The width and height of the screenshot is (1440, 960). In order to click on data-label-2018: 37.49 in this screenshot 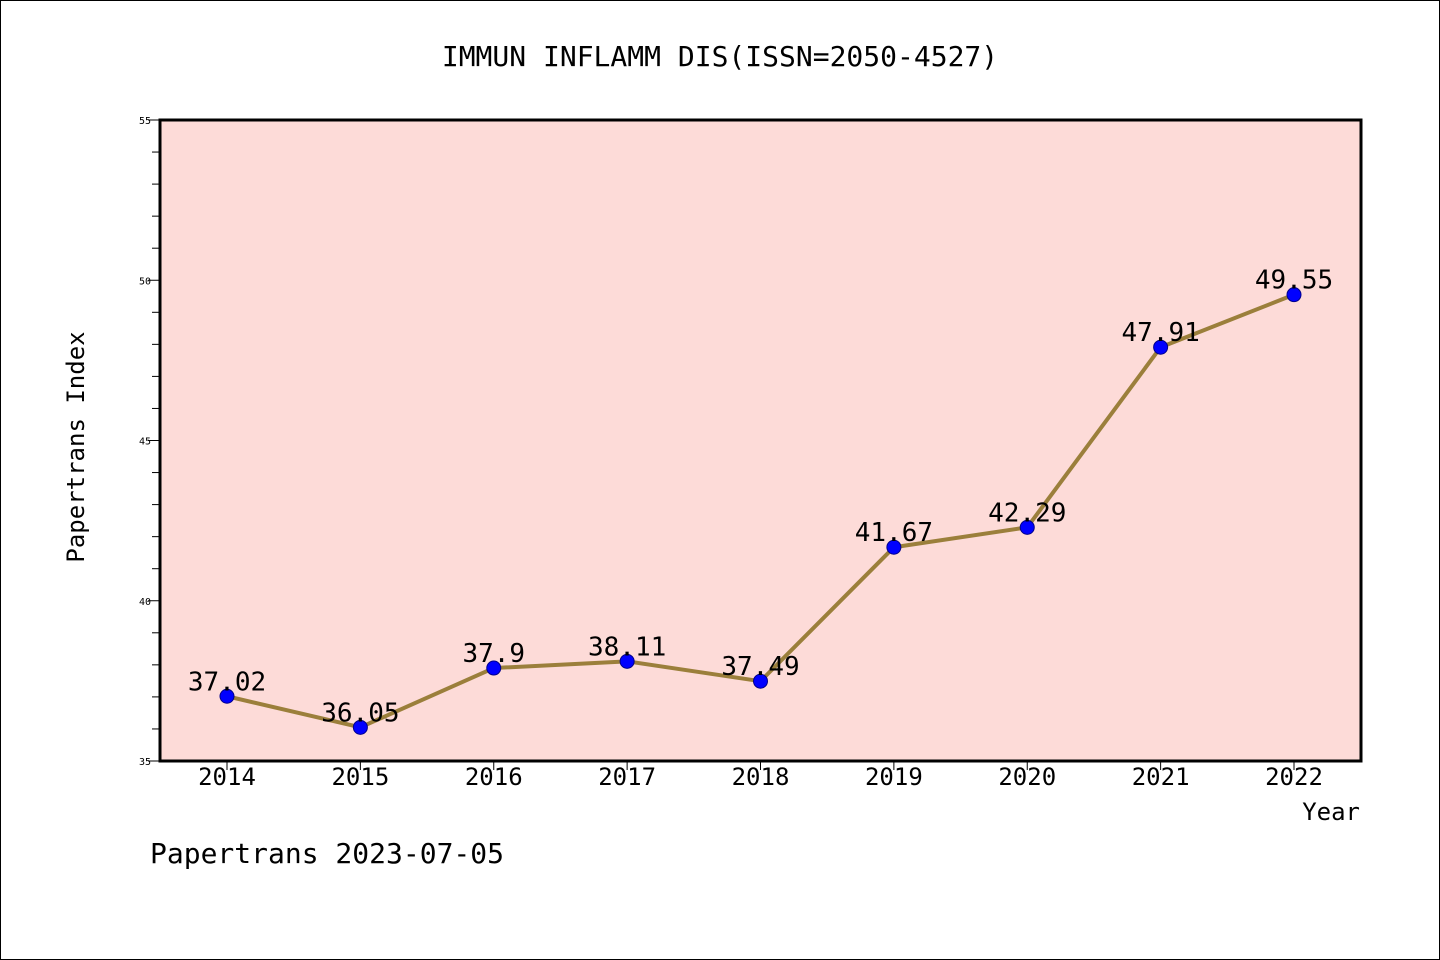, I will do `click(760, 667)`.